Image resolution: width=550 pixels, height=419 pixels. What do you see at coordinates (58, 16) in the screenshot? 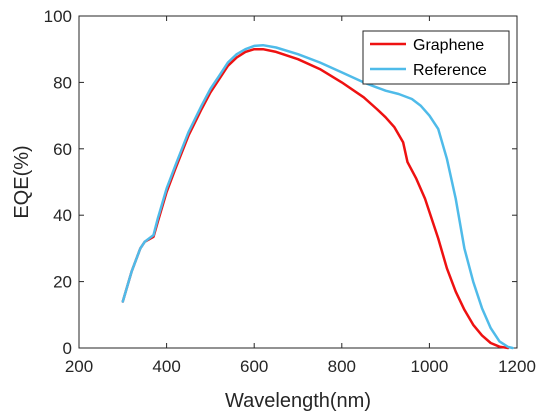
I see `y-tick-label: 100` at bounding box center [58, 16].